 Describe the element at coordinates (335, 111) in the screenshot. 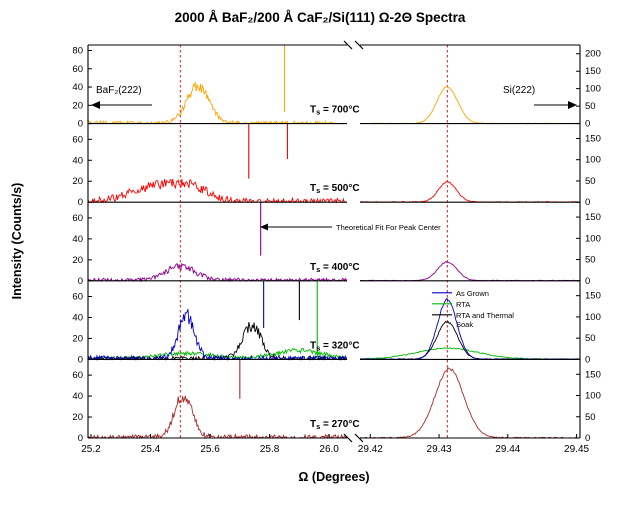

I see `panel-temp-label: Ts = 700°C` at that location.